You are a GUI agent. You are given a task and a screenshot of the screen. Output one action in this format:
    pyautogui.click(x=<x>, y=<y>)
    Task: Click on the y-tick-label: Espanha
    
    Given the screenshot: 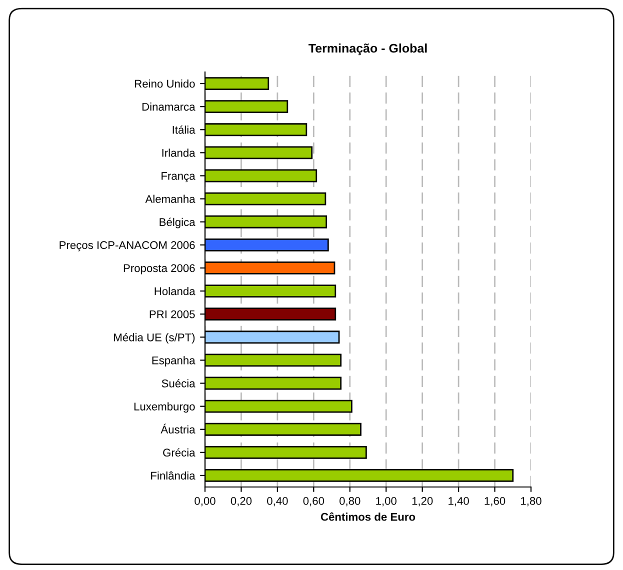 What is the action you would take?
    pyautogui.click(x=174, y=361)
    